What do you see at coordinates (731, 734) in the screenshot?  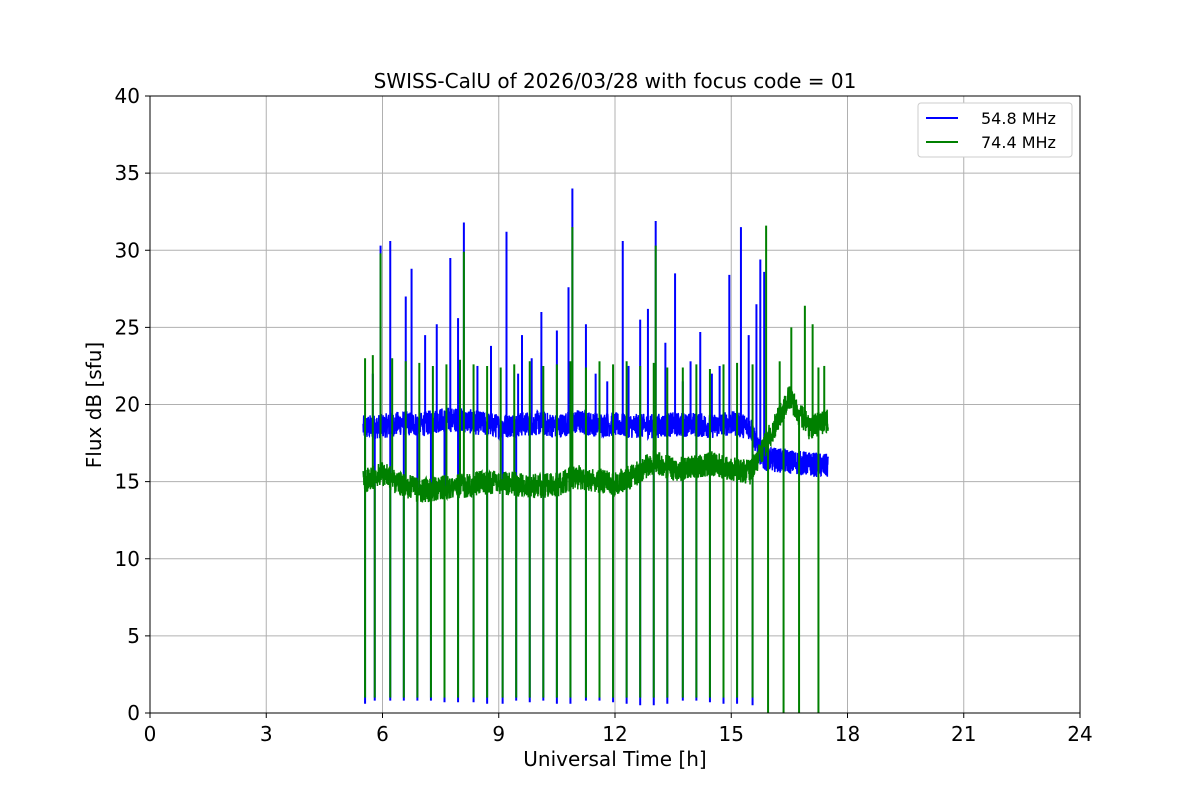 I see `x-tick-label: 15` at bounding box center [731, 734].